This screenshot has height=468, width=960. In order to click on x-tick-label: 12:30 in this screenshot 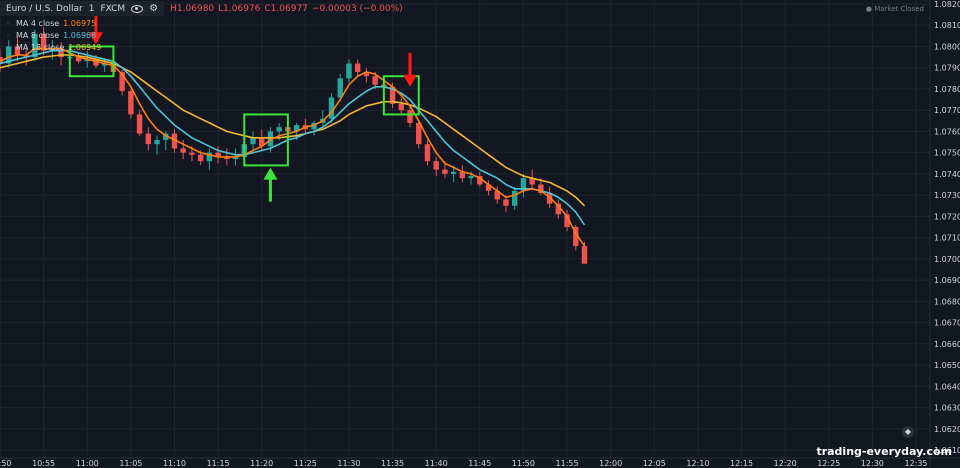, I will do `click(872, 463)`.